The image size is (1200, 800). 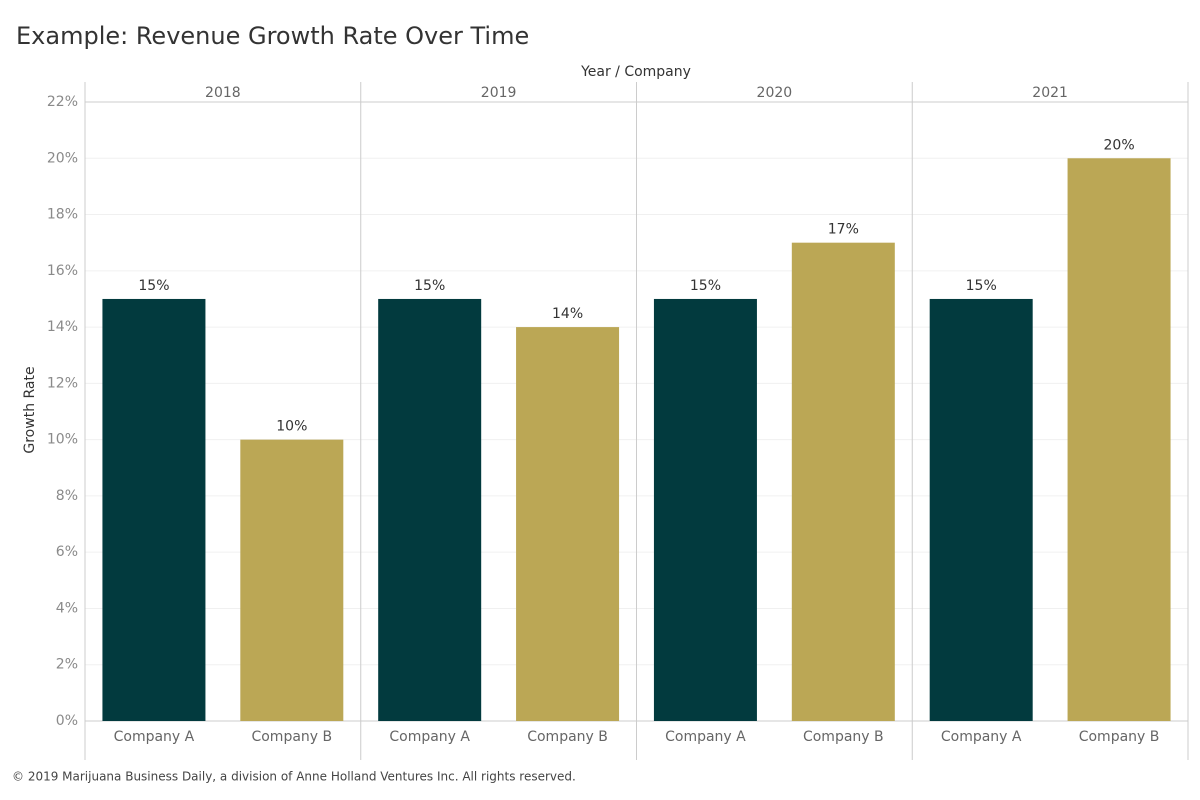 I want to click on group-label: 2019, so click(x=499, y=93).